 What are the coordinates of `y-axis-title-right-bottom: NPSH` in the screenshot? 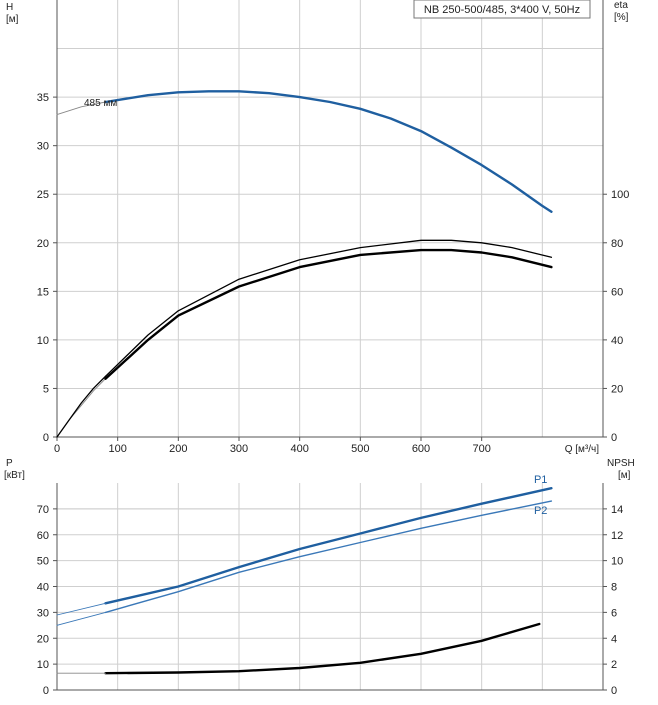 It's located at (621, 463).